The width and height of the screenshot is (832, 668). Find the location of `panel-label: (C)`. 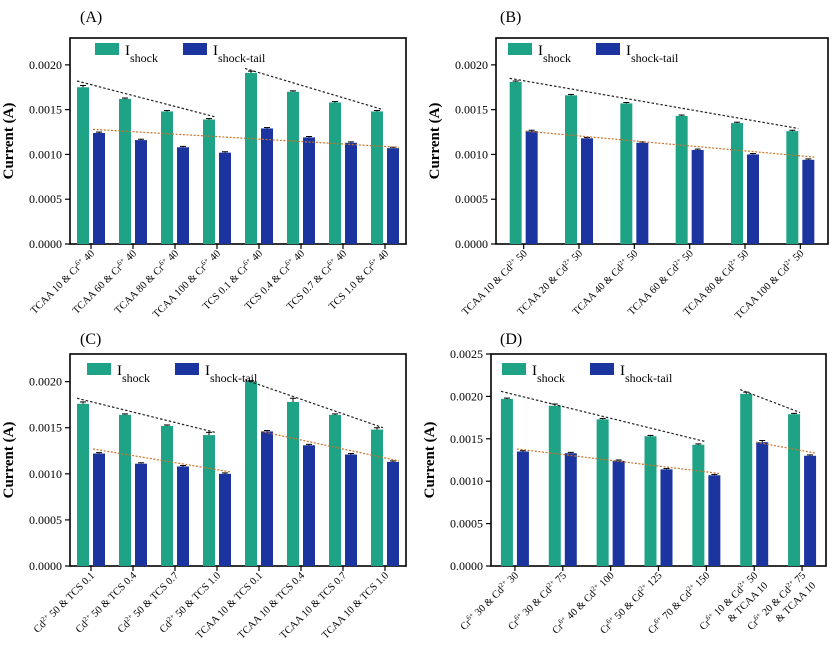

panel-label: (C) is located at coordinates (90, 339).